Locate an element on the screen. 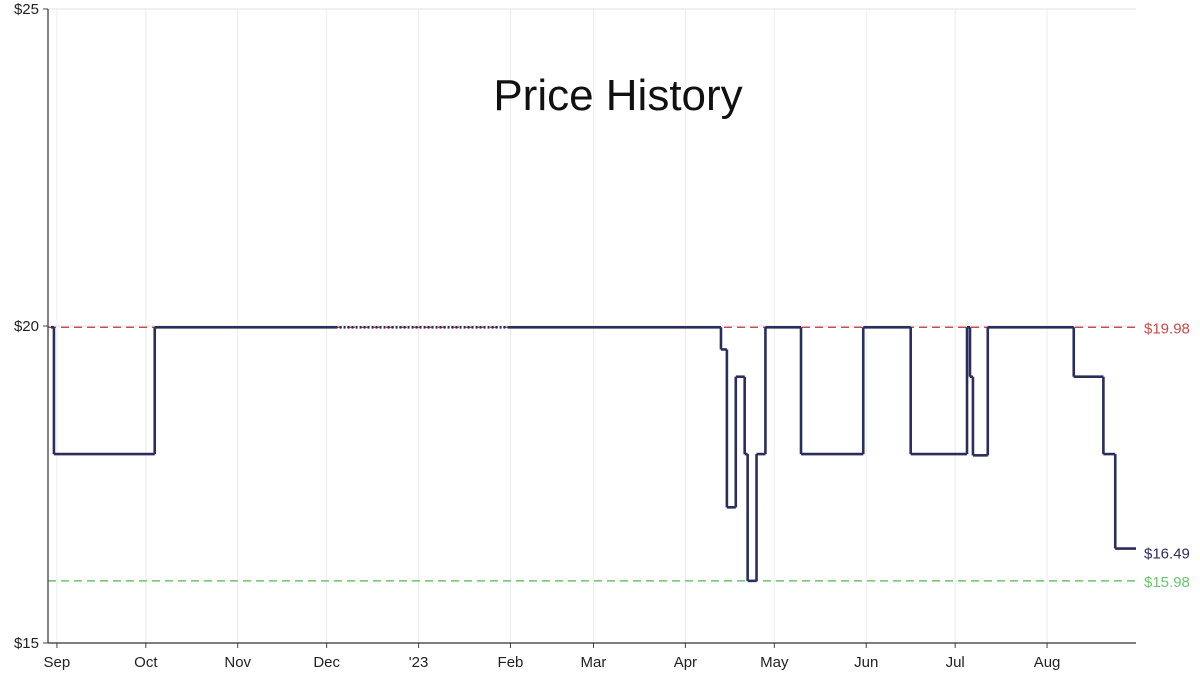 This screenshot has width=1200, height=681. y-tick-label: $25 is located at coordinates (26, 9).